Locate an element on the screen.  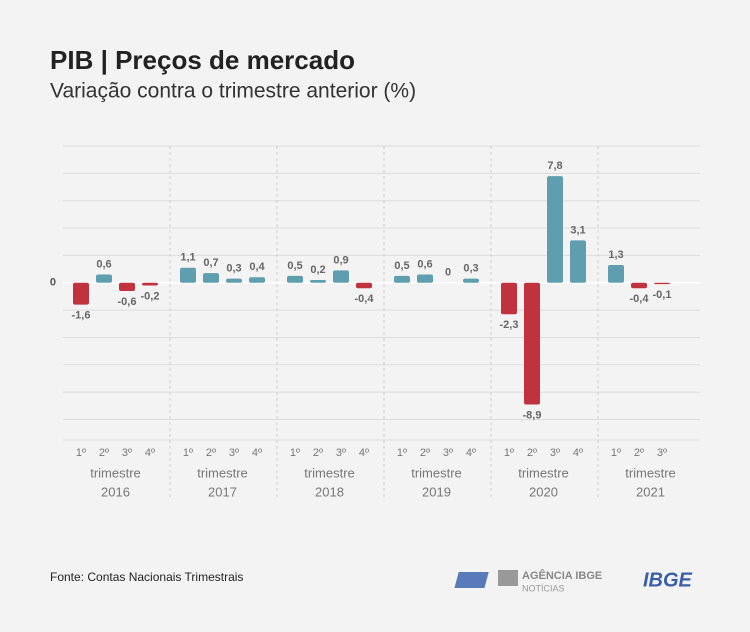
agency-logo: AGÊNCIA IBGE NOTÍCIAS is located at coordinates (550, 581).